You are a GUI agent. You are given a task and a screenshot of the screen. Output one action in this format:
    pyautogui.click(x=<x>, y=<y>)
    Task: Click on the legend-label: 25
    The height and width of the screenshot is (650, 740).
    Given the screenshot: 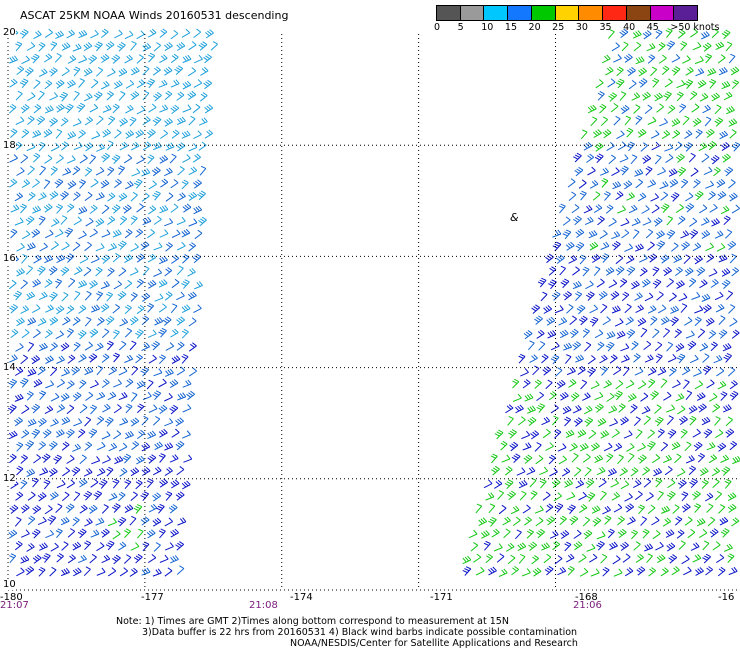 What is the action you would take?
    pyautogui.click(x=558, y=27)
    